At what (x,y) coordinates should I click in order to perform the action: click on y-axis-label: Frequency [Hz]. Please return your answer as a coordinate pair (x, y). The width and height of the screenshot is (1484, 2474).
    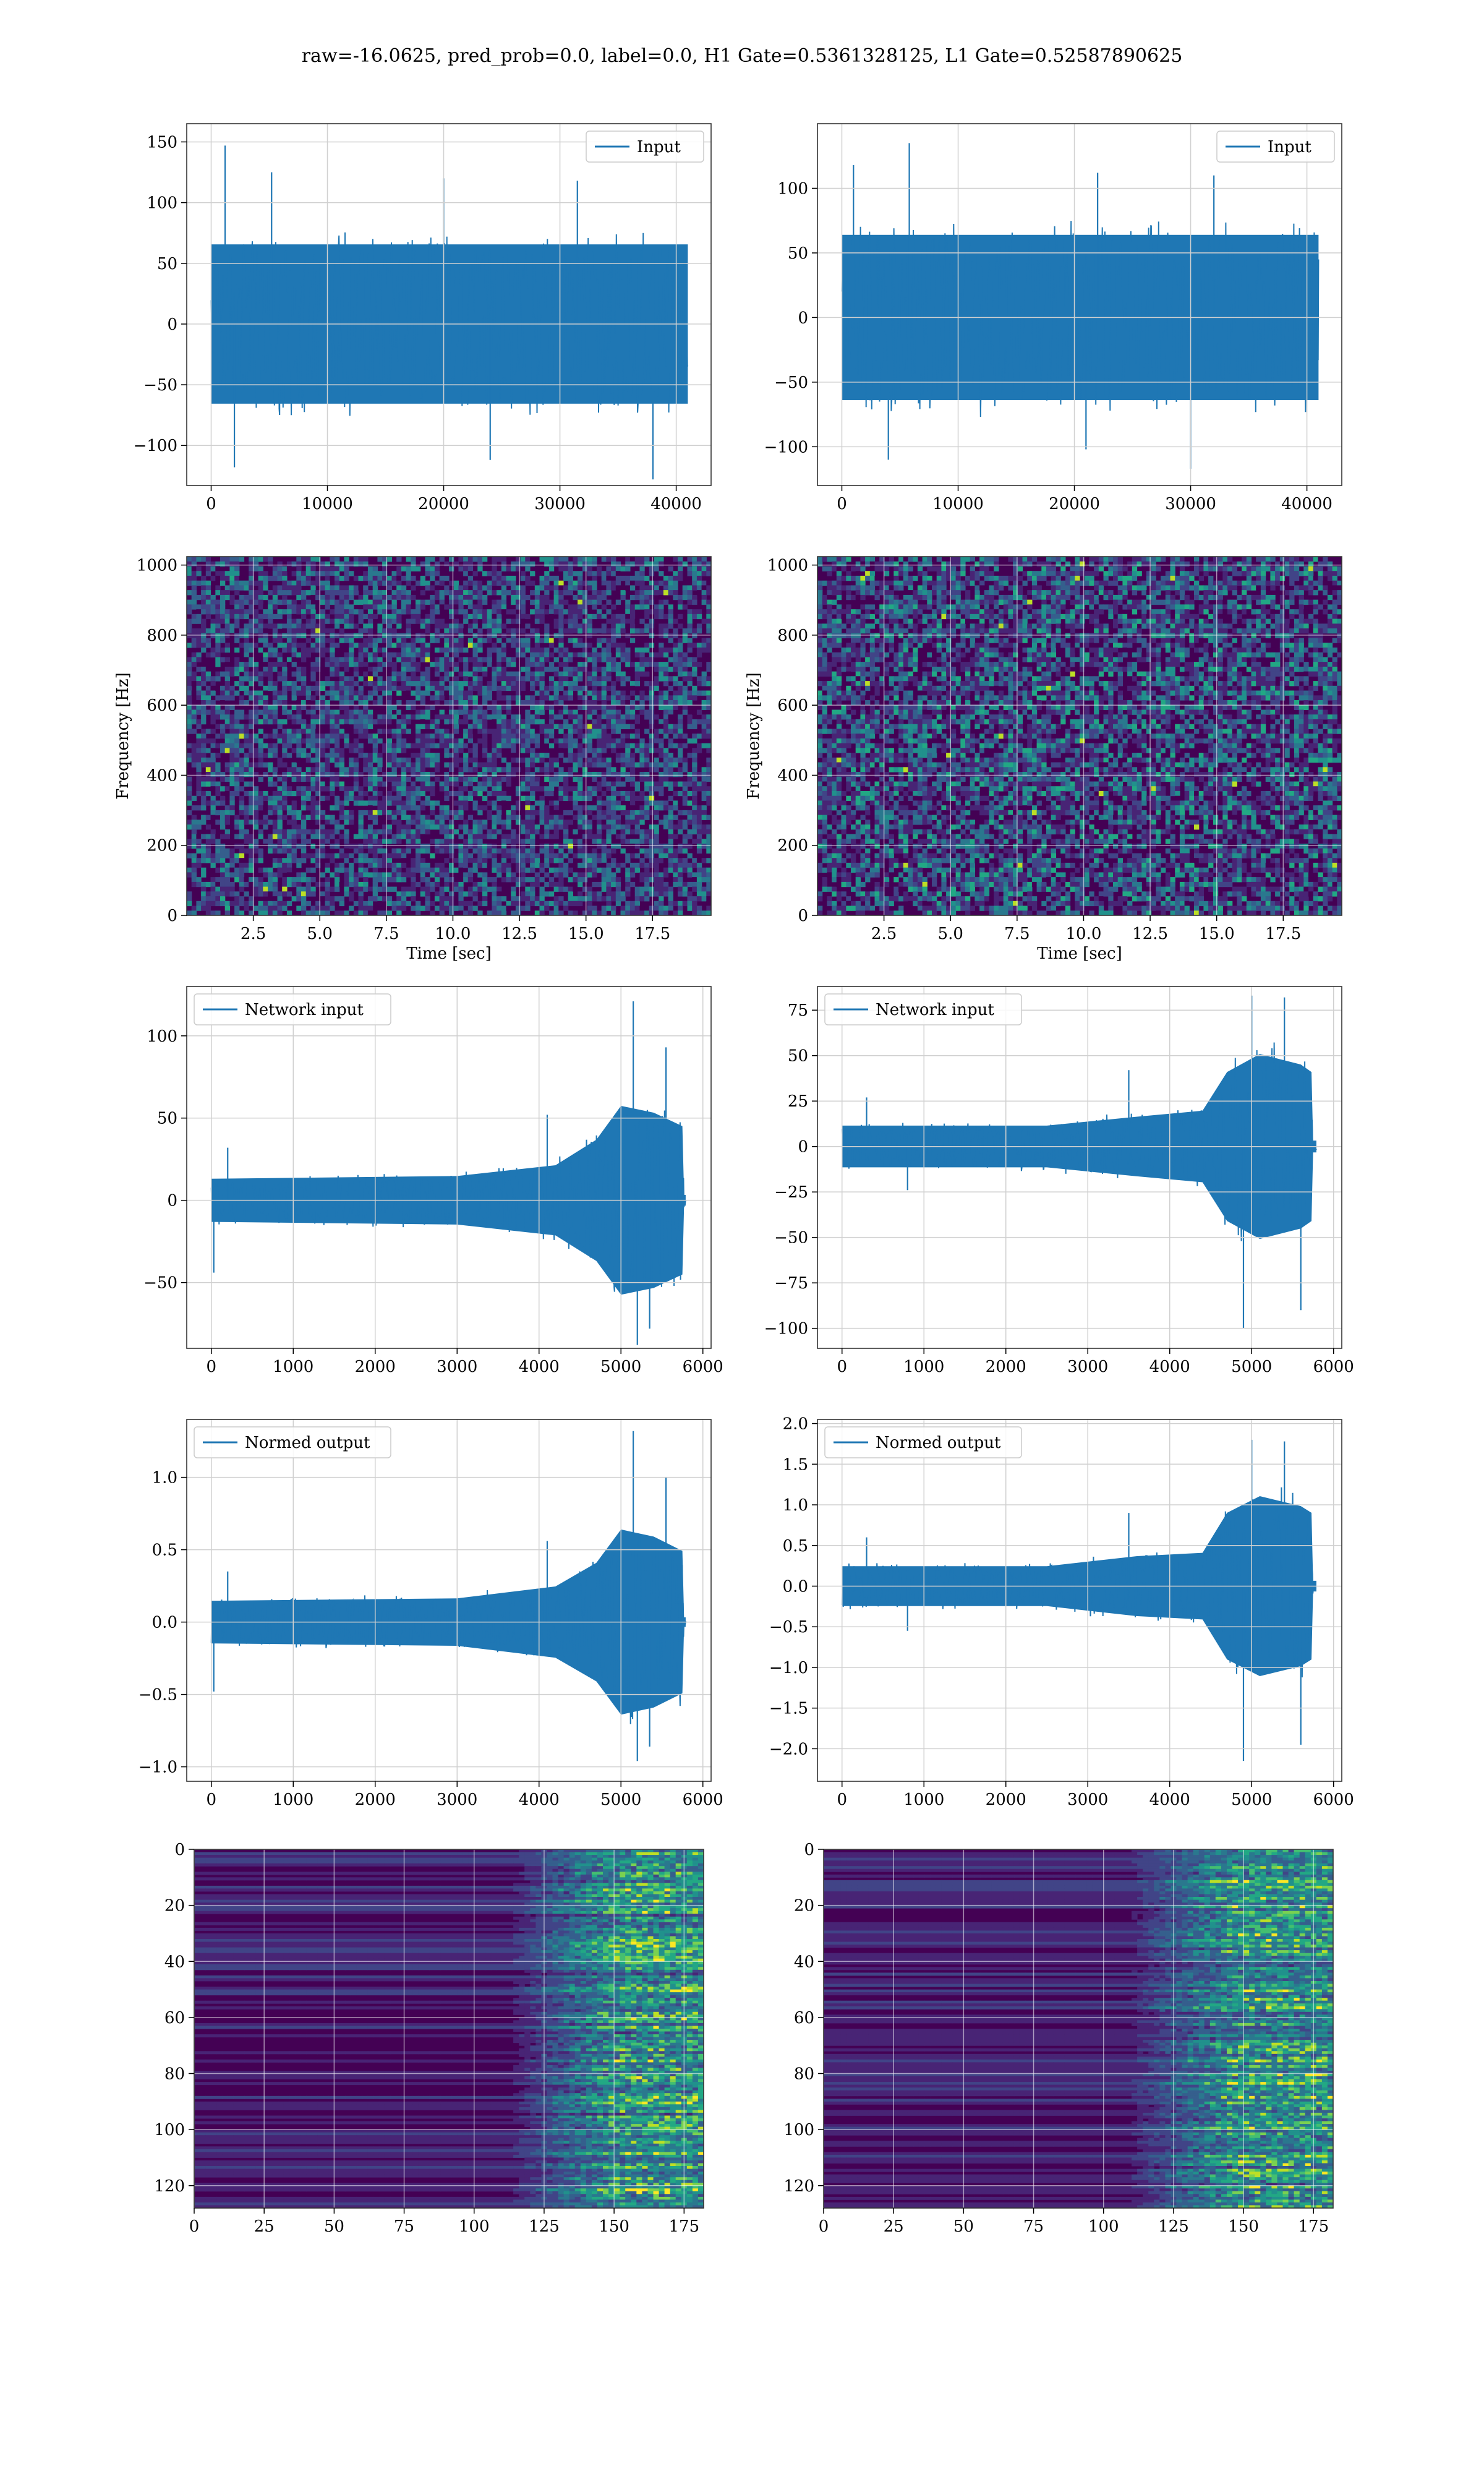
    Looking at the image, I should click on (123, 736).